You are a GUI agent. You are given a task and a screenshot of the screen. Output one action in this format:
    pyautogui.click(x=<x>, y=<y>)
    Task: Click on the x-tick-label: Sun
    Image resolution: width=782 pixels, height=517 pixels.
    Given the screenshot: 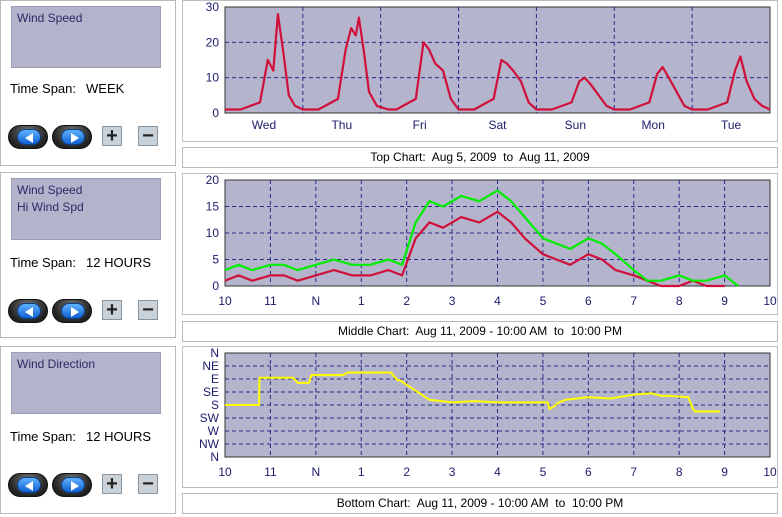 What is the action you would take?
    pyautogui.click(x=575, y=125)
    